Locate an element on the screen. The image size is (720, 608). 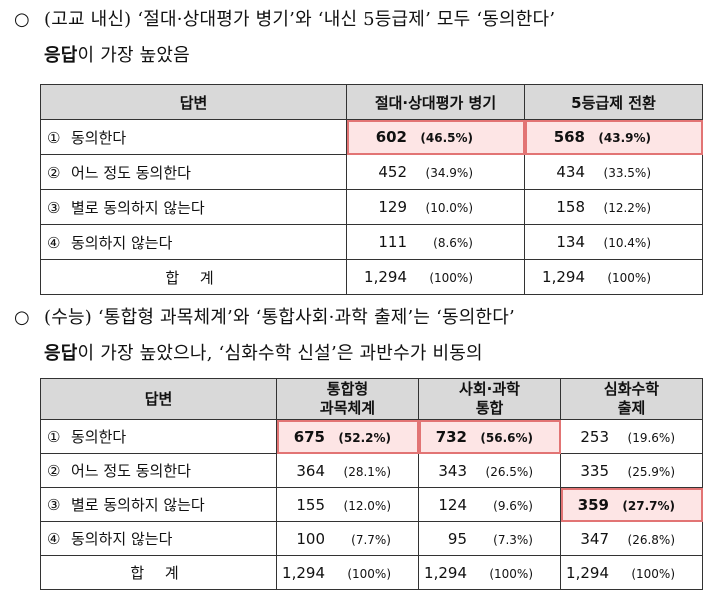
section2-line2: 응답이 가장 높았으나, ‘심화수학 신설’은 과반수가 비동의 is located at coordinates (364, 354).